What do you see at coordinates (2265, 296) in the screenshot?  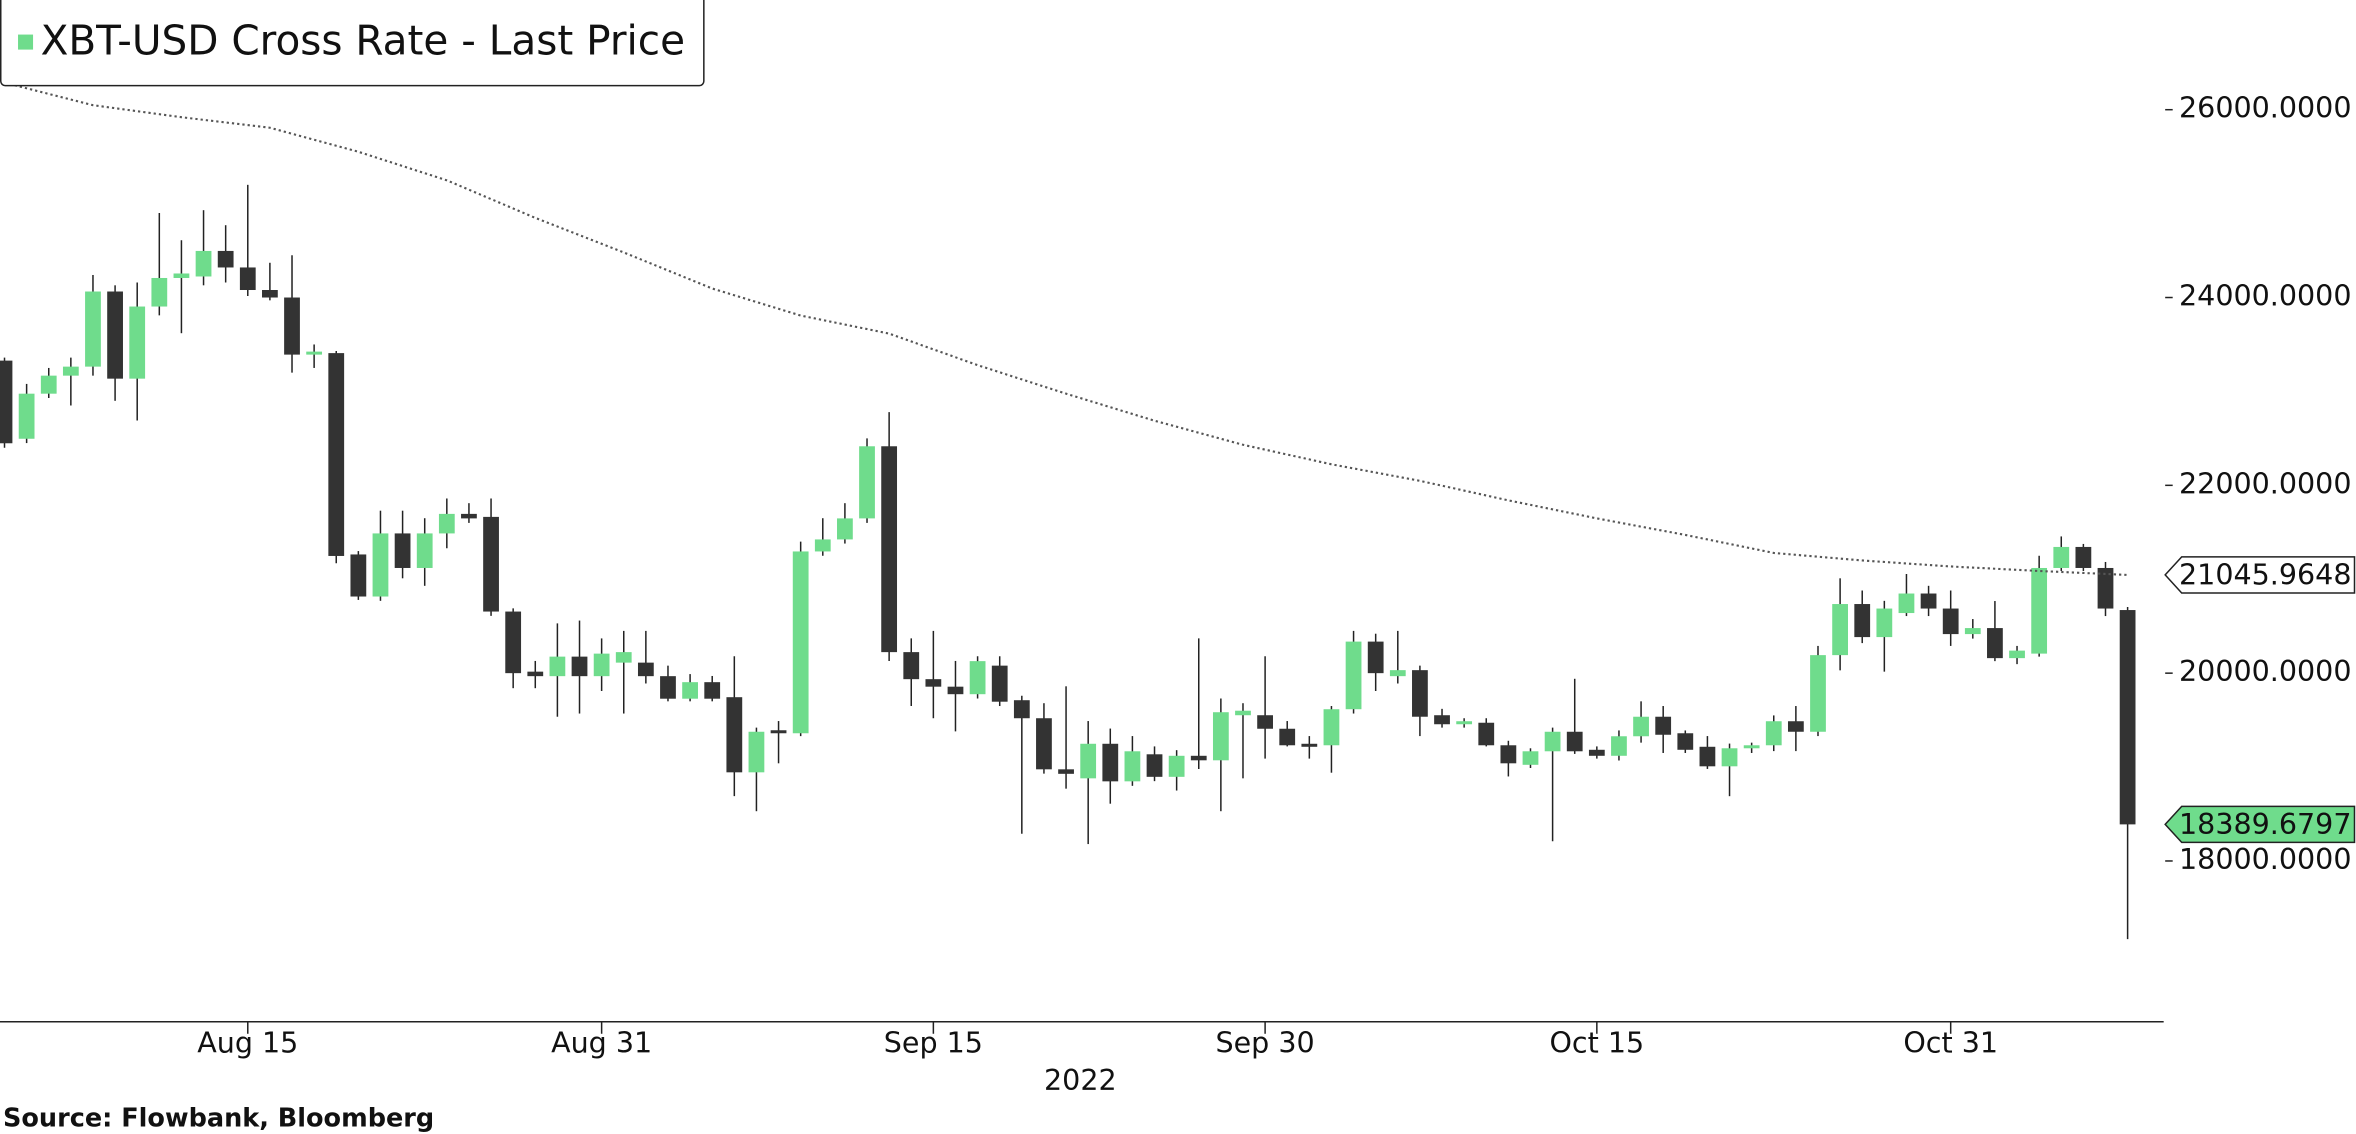 I see `y-tick-label: 24000.0000` at bounding box center [2265, 296].